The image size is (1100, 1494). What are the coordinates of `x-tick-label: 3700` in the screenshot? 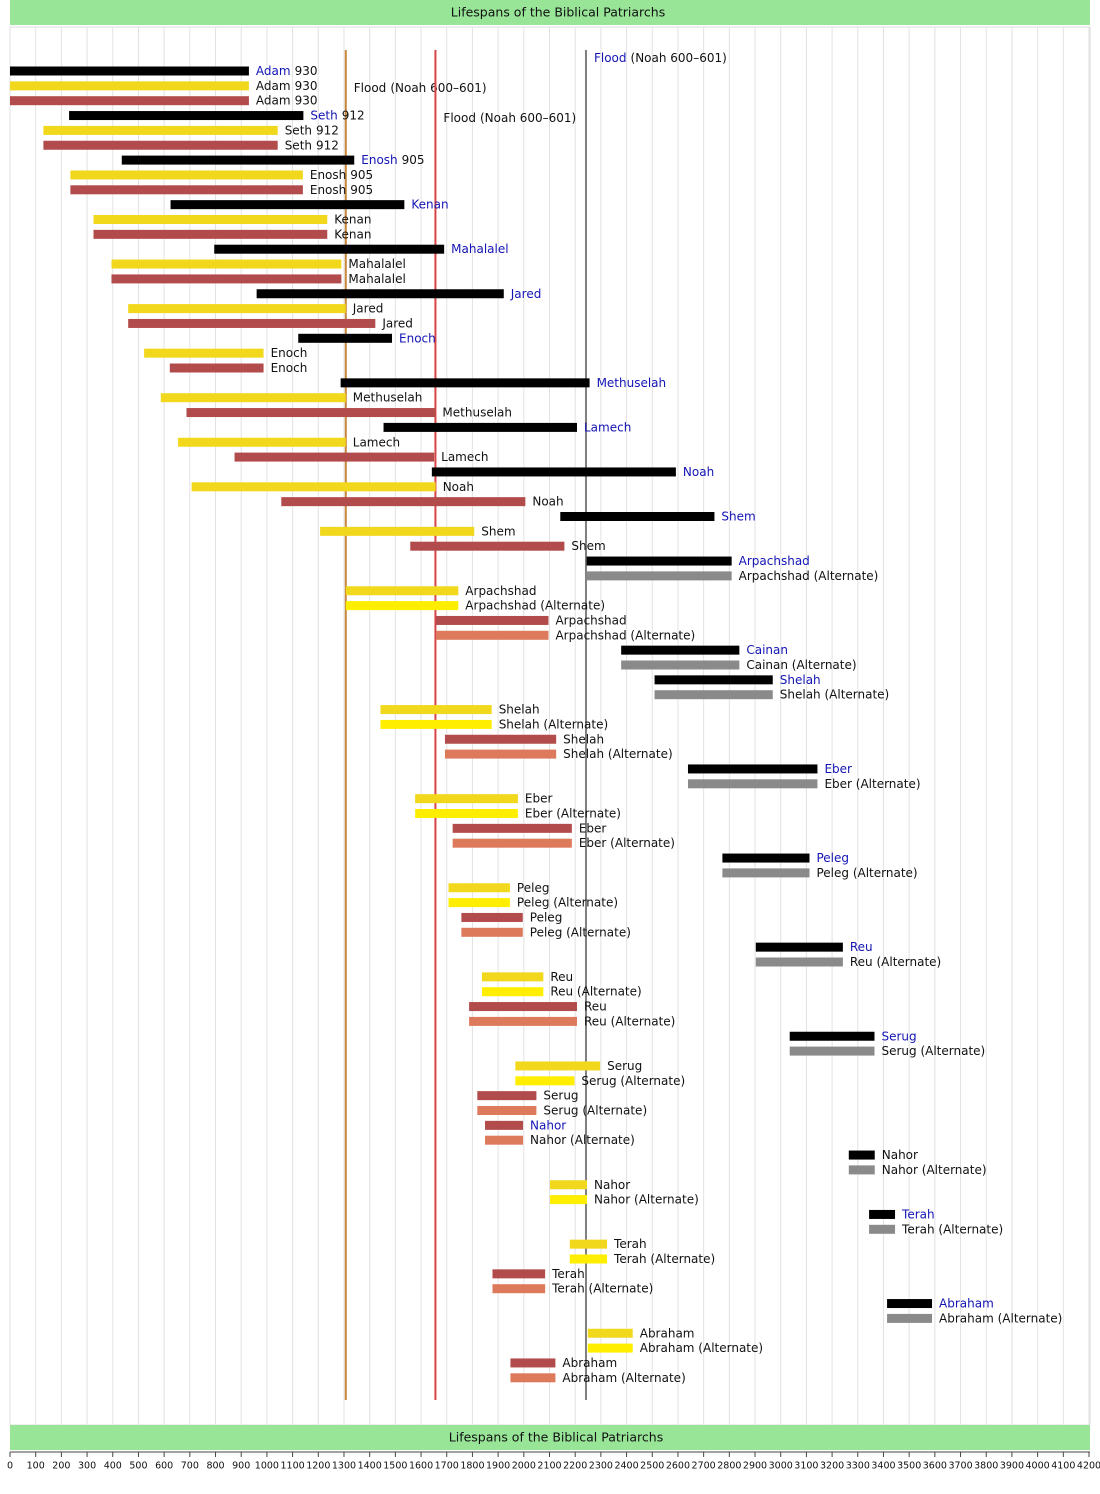 It's located at (960, 1466).